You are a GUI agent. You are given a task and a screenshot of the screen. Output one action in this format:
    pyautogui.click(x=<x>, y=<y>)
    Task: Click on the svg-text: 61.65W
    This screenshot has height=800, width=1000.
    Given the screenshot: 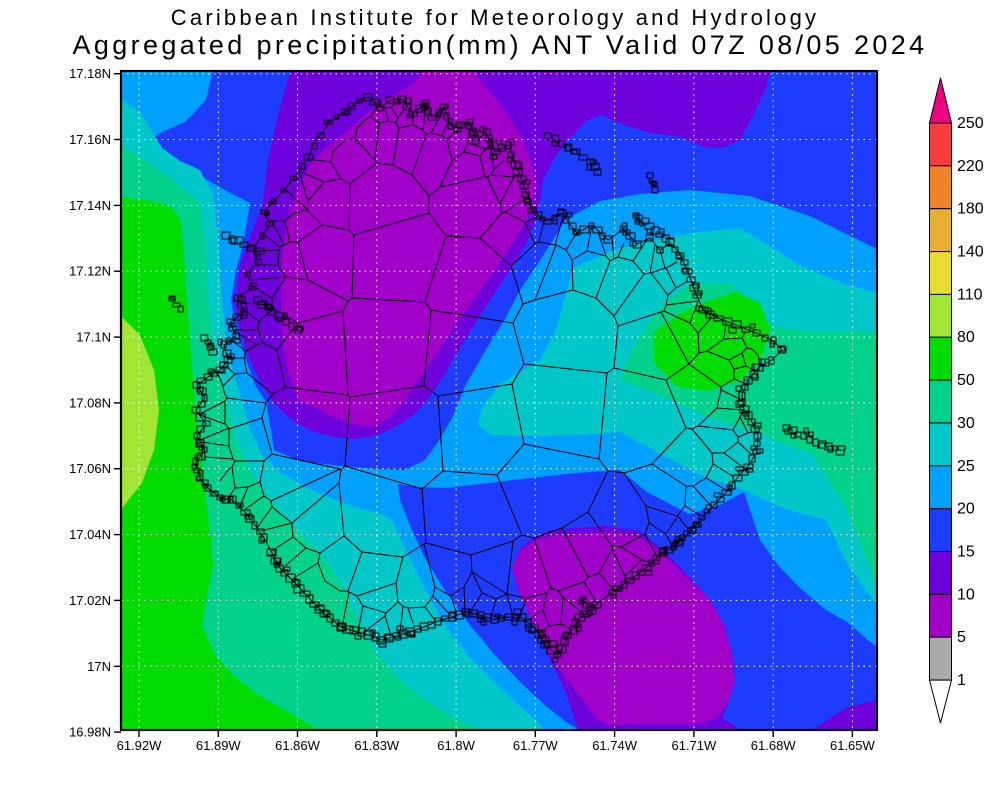 What is the action you would take?
    pyautogui.click(x=853, y=745)
    